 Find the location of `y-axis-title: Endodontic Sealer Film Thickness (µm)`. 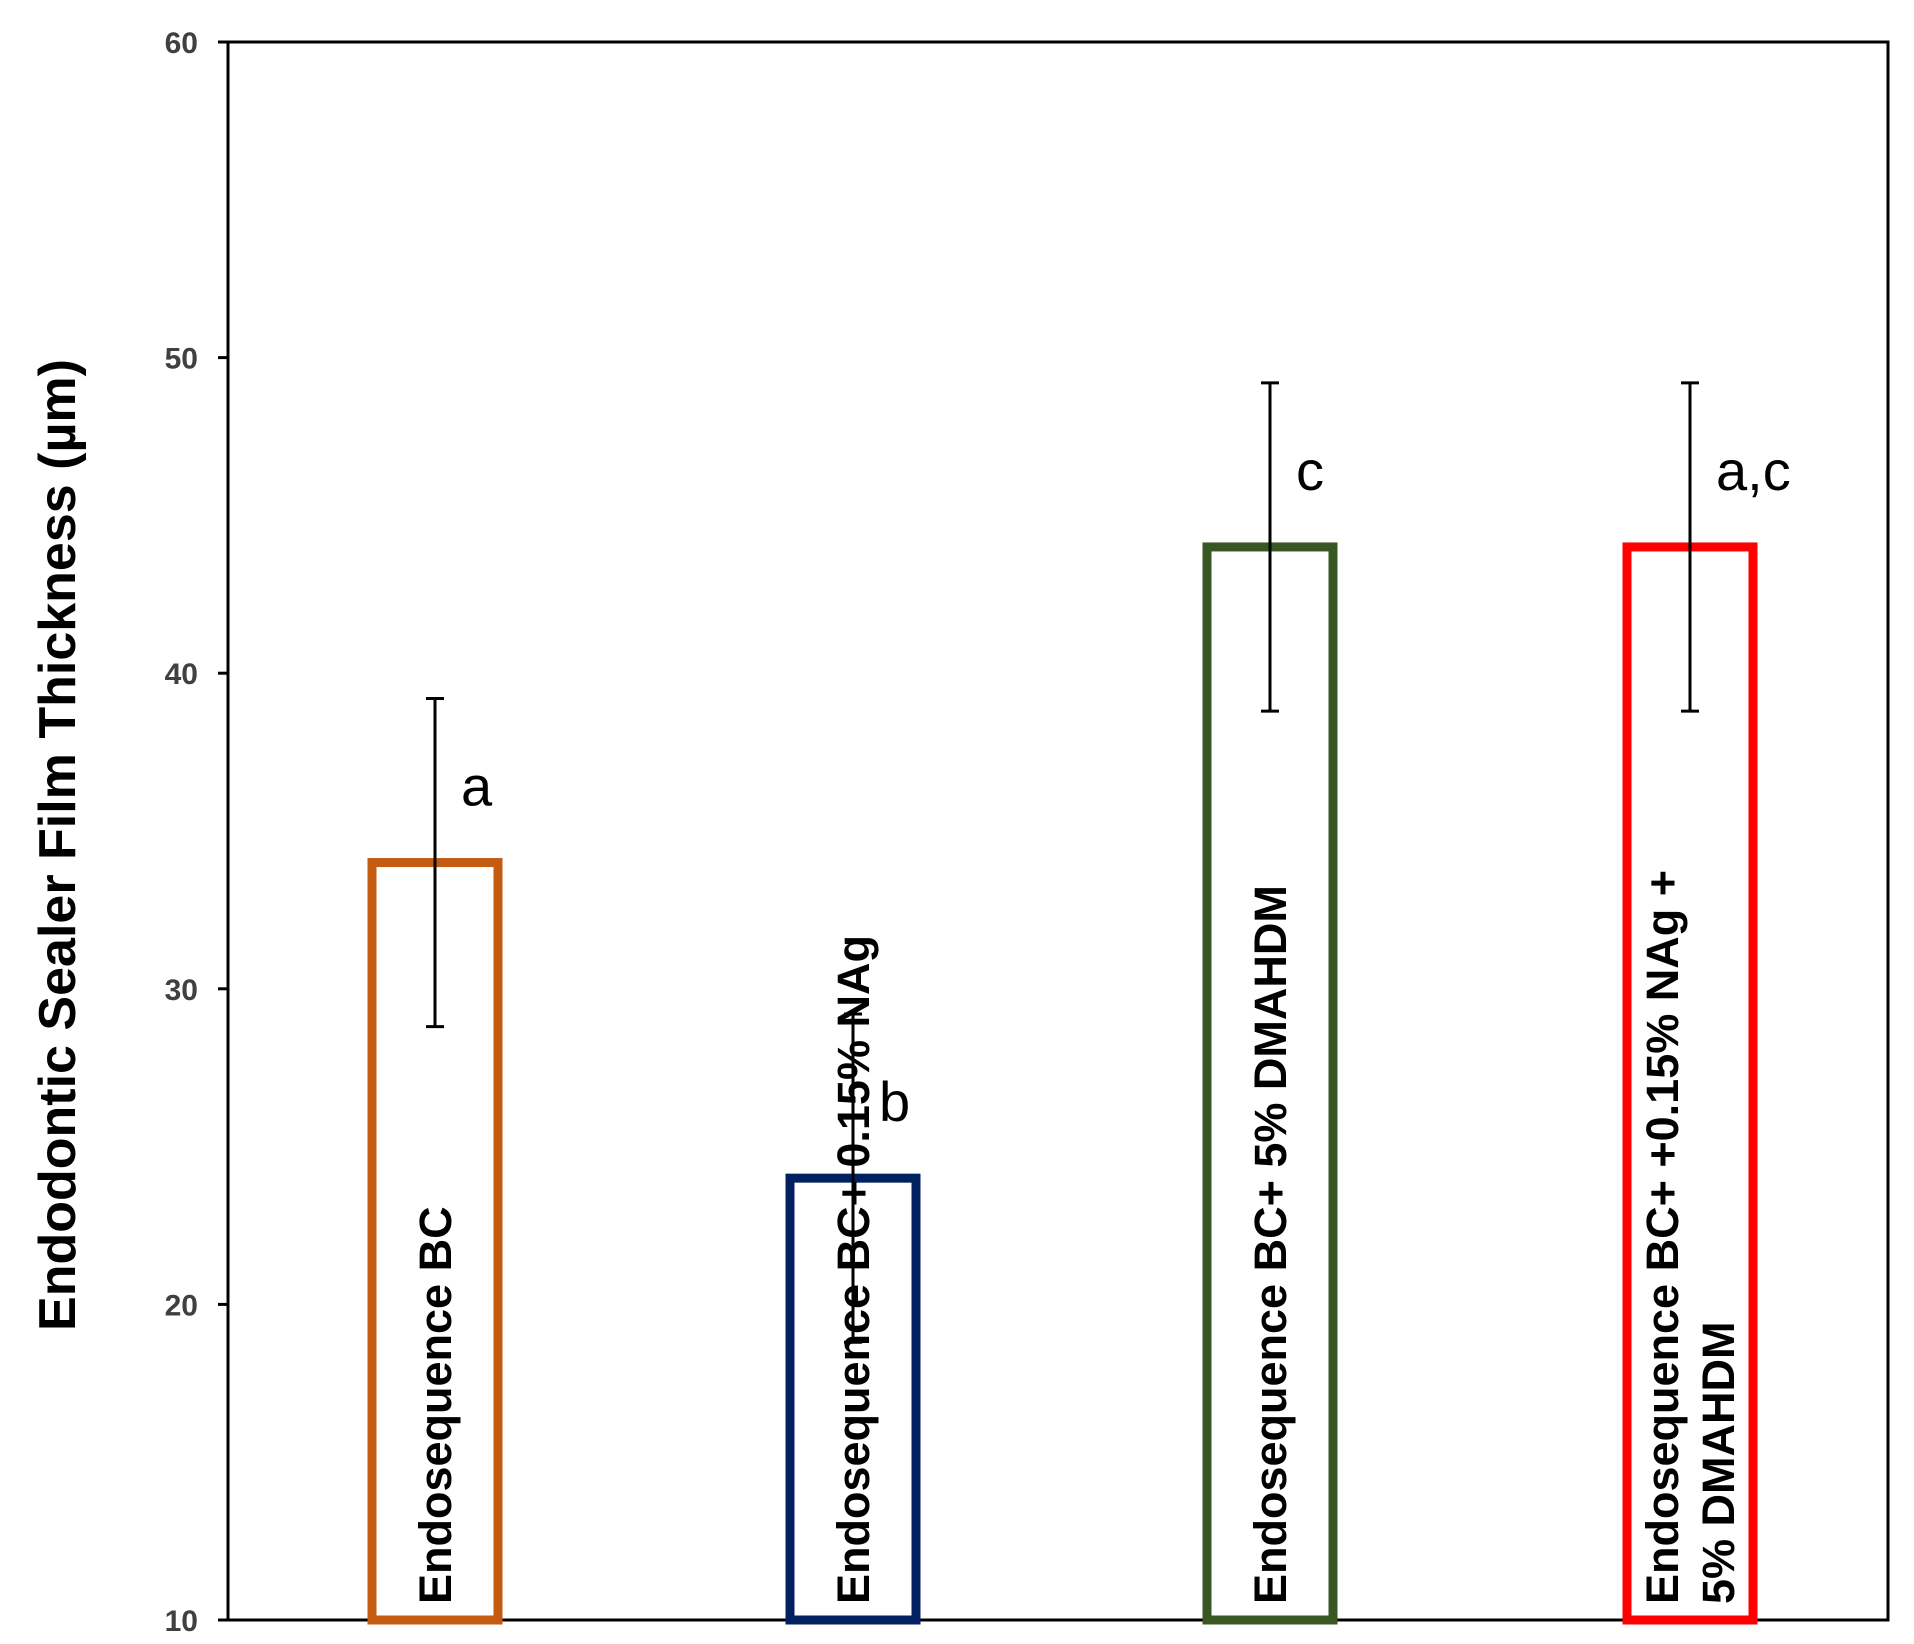

y-axis-title: Endodontic Sealer Film Thickness (µm) is located at coordinates (58, 845).